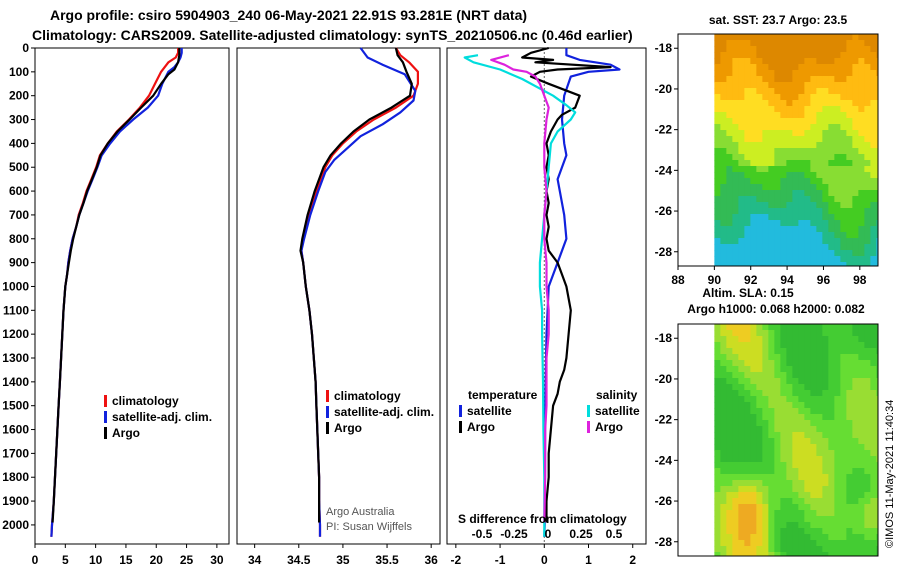  Describe the element at coordinates (15, 382) in the screenshot. I see `y-tick-label: 1400` at that location.